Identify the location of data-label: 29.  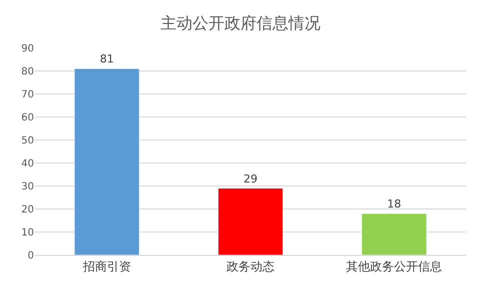
(251, 179).